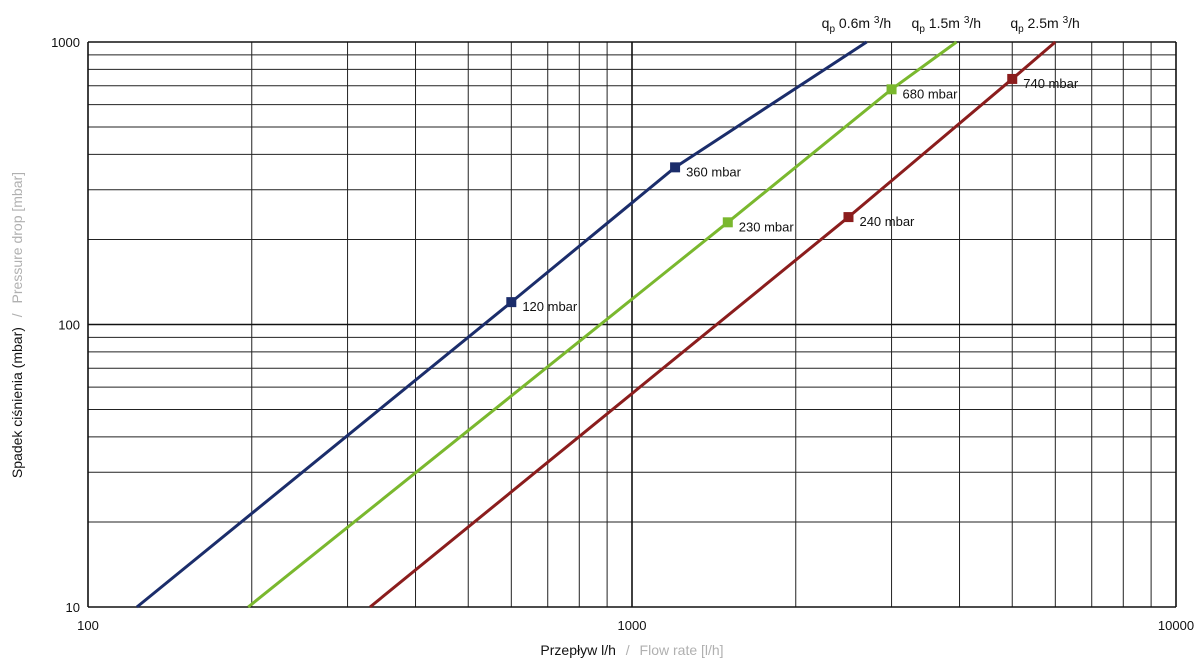  I want to click on x-axis-label: Przepływ l/h / Flow rate [l/h], so click(631, 650).